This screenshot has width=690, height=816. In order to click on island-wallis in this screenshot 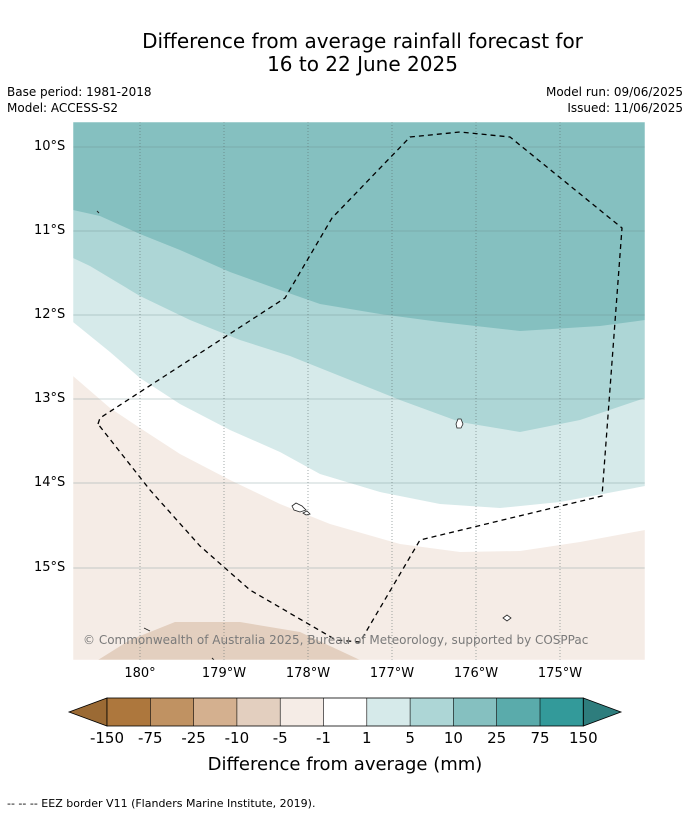, I will do `click(459, 423)`.